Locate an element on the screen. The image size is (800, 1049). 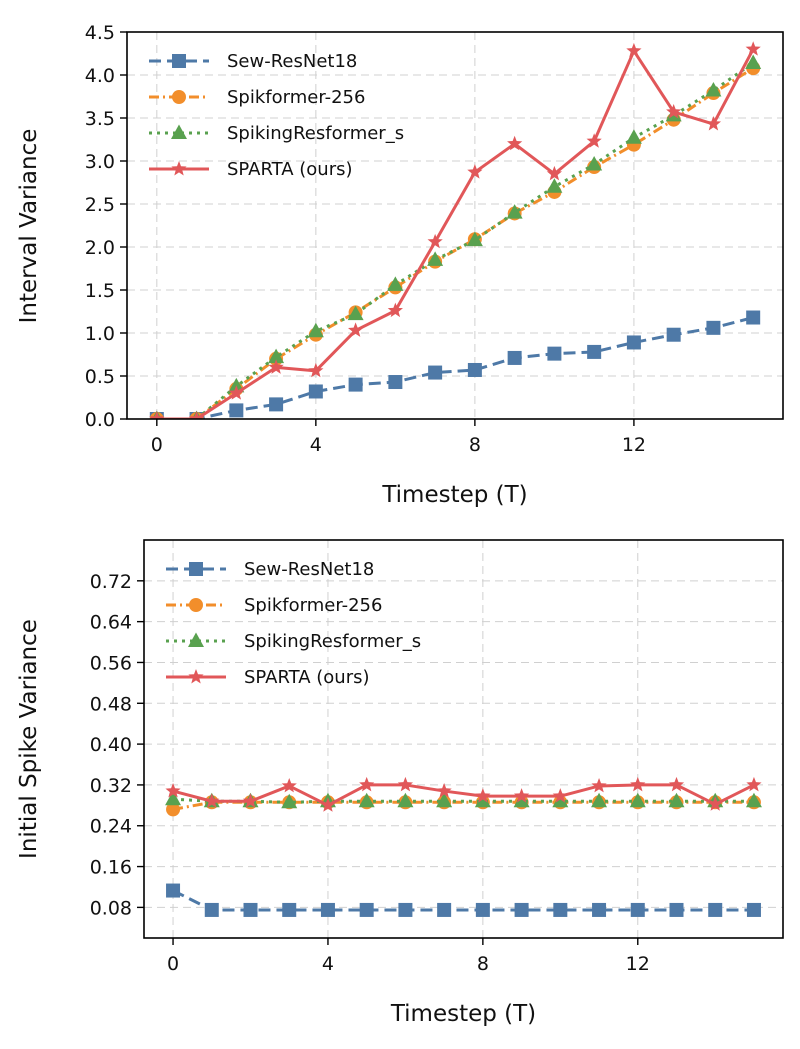
y-tick-label: 4.0 is located at coordinates (100, 76).